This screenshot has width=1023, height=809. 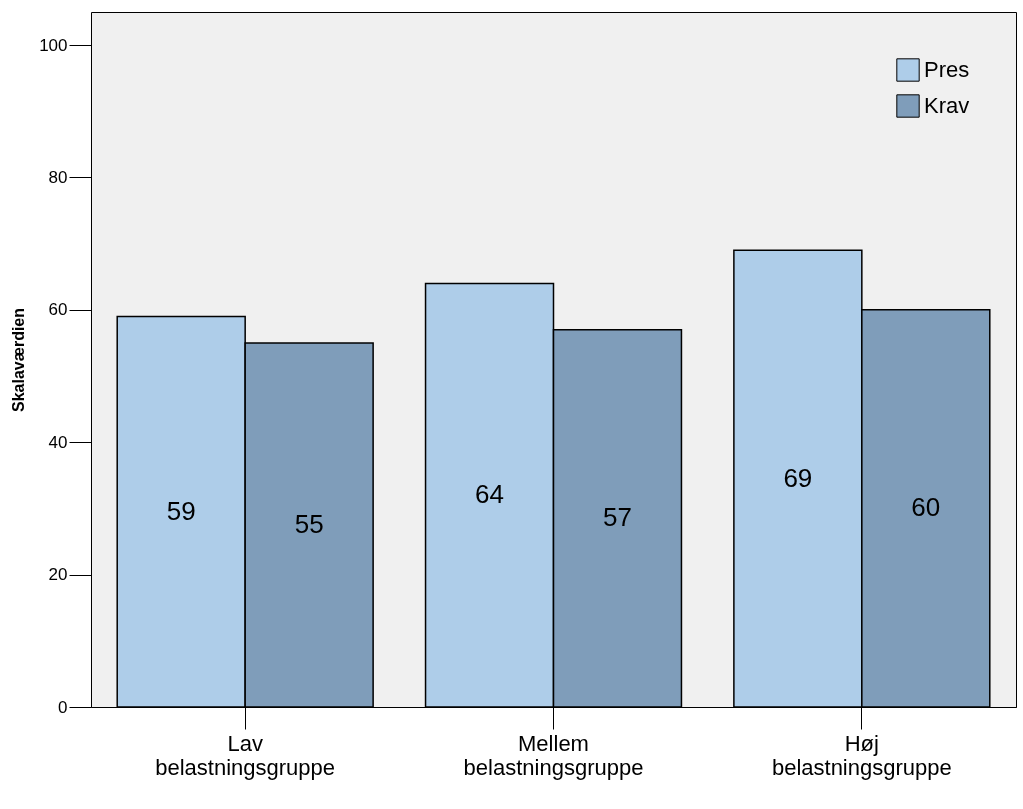 I want to click on y-tick-label: 40, so click(x=58, y=442).